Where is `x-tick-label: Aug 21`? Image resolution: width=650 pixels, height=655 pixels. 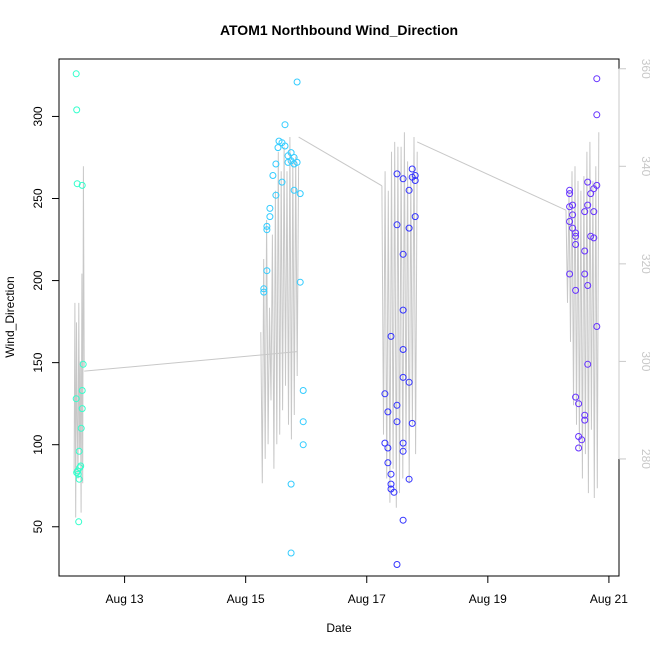
x-tick-label: Aug 21 is located at coordinates (609, 599).